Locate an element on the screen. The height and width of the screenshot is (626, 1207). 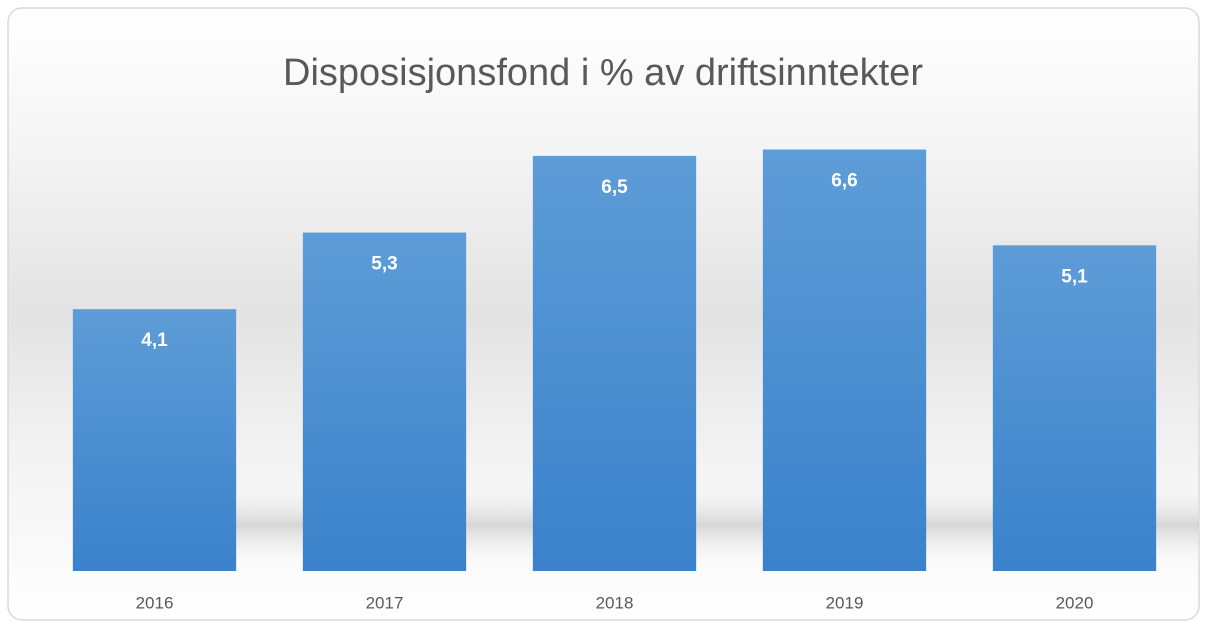
value-label: 5,1 is located at coordinates (1074, 276).